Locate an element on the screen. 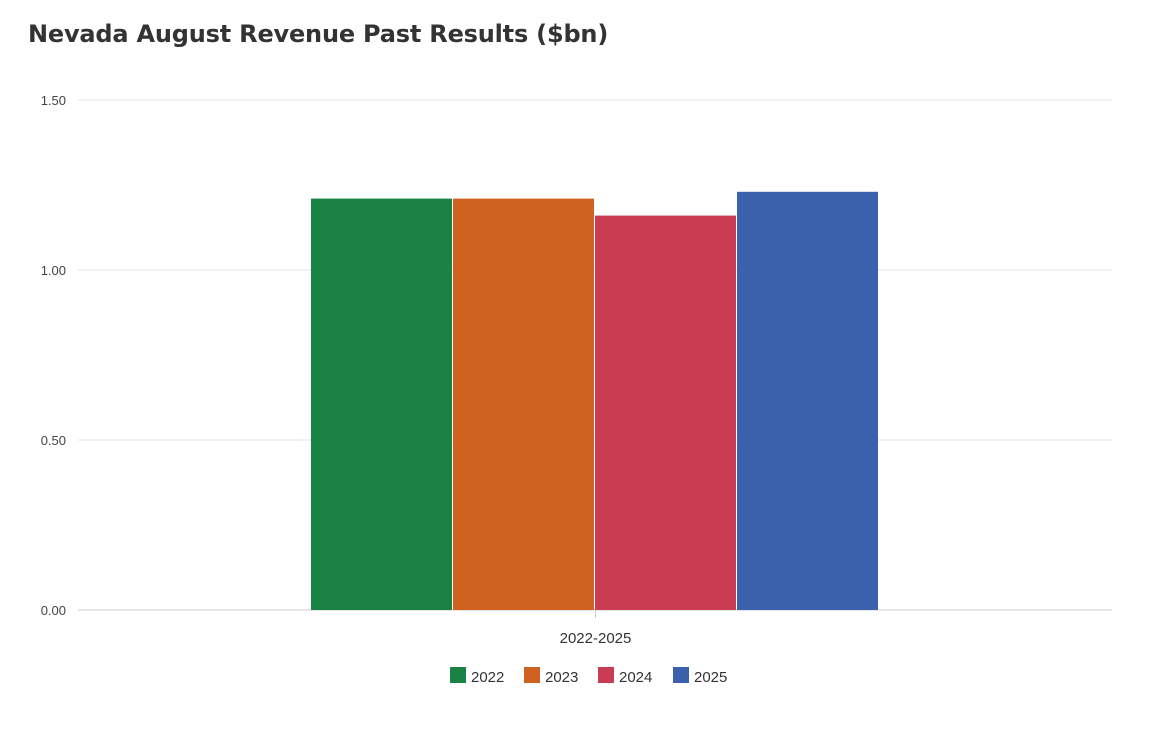 The height and width of the screenshot is (744, 1149). chart-title: Nevada August Revenue Past Results ($bn) is located at coordinates (318, 34).